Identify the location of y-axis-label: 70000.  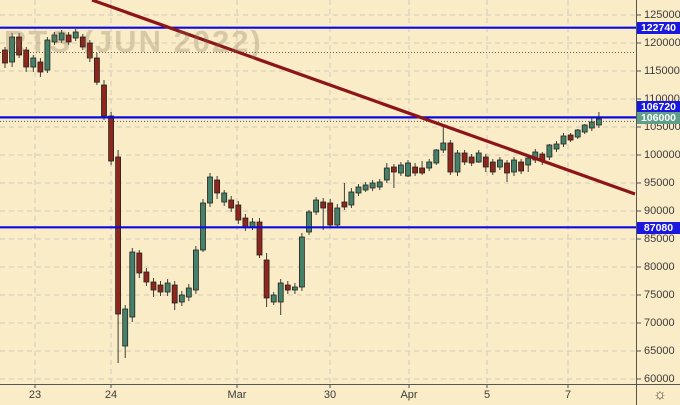
(659, 322).